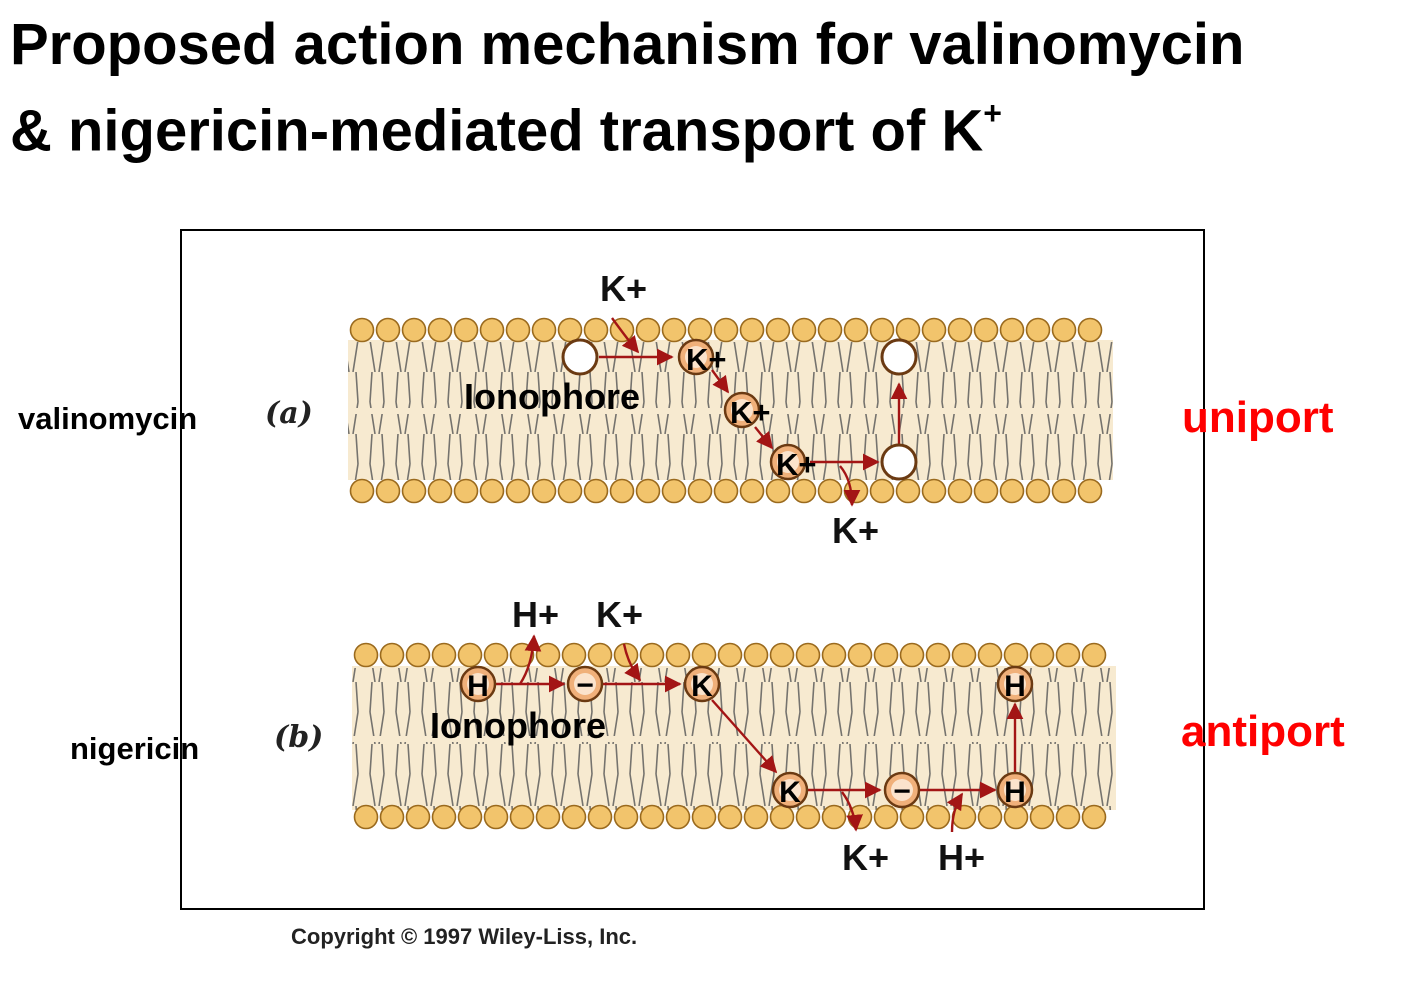  What do you see at coordinates (1258, 417) in the screenshot?
I see `uniport-label: uniport` at bounding box center [1258, 417].